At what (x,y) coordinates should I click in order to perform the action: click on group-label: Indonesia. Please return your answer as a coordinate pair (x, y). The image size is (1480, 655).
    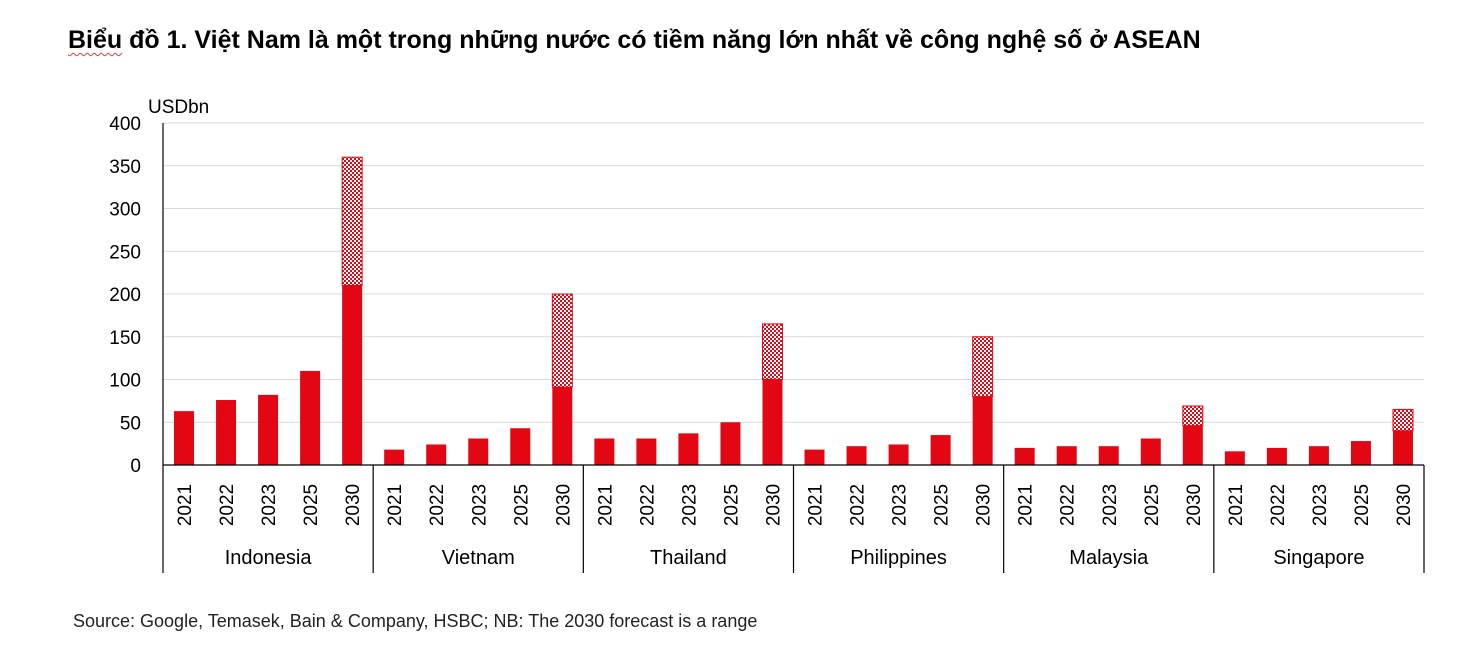
    Looking at the image, I should click on (269, 558).